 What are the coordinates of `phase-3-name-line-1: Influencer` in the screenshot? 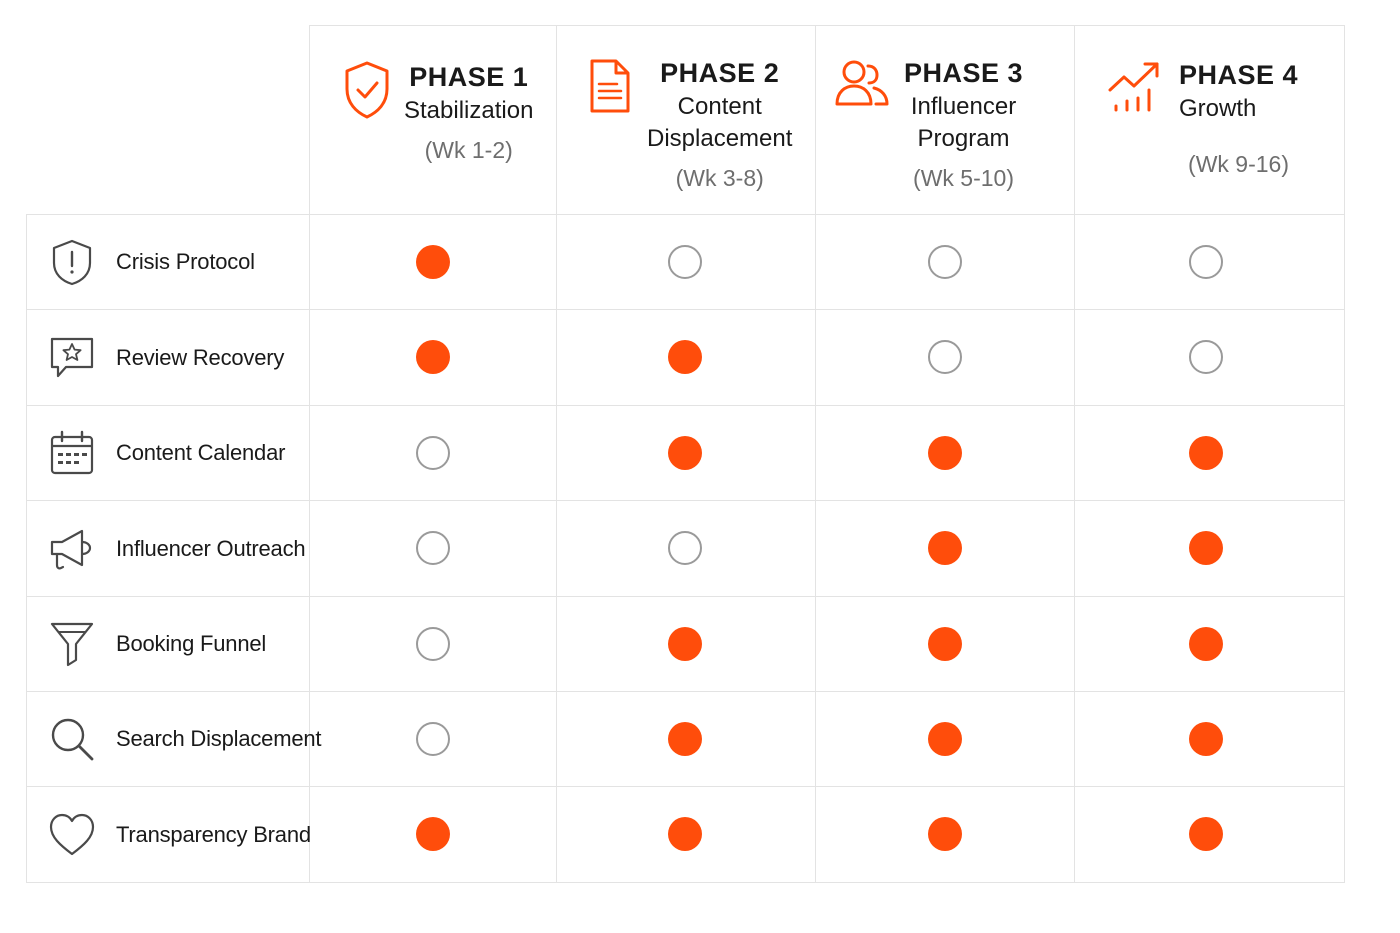 It's located at (963, 106).